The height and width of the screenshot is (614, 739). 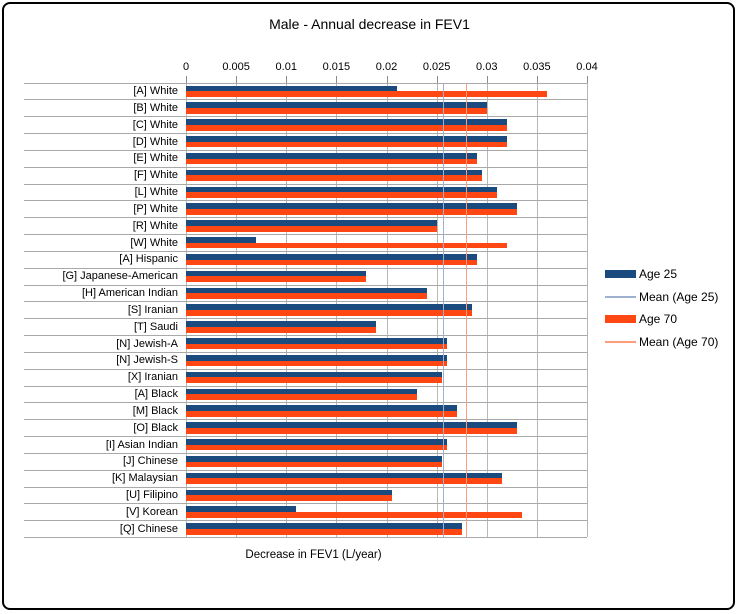 What do you see at coordinates (147, 360) in the screenshot?
I see `category-label: [N] Jewish-S` at bounding box center [147, 360].